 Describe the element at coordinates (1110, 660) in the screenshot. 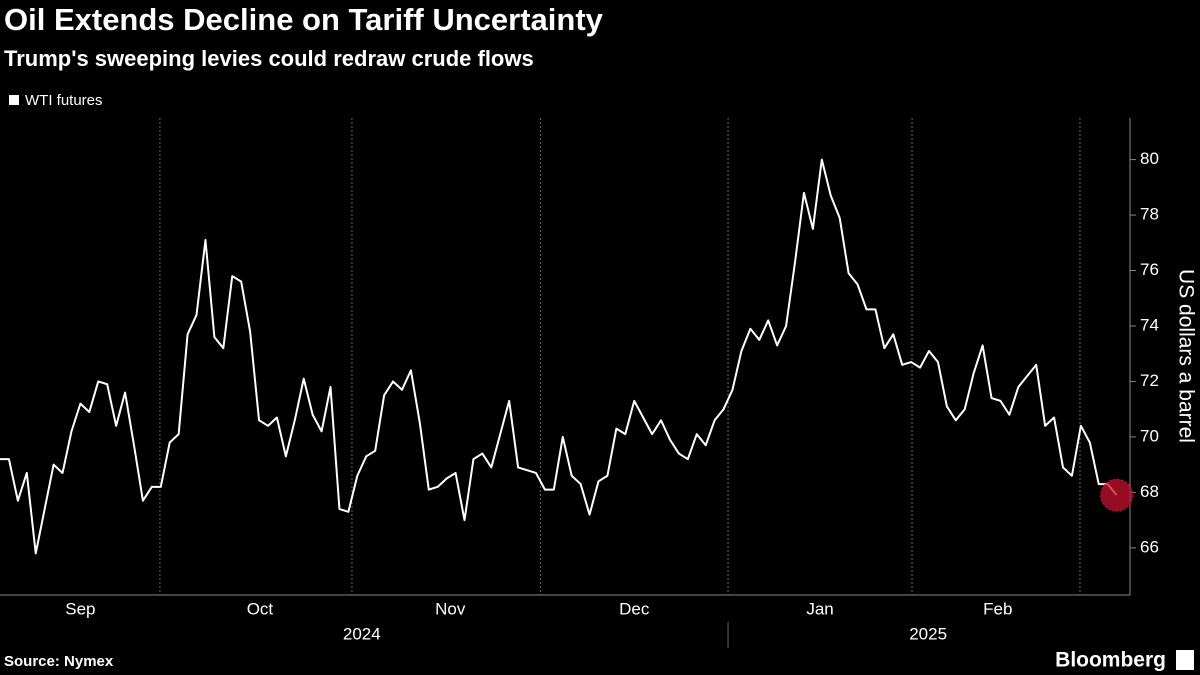

I see `brand: Bloomberg` at that location.